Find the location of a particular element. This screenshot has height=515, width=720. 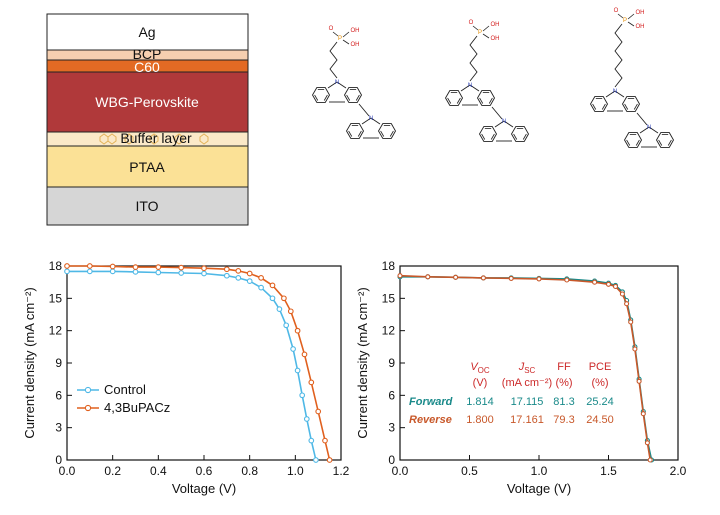

x-tick-label: 0.6 is located at coordinates (204, 471).